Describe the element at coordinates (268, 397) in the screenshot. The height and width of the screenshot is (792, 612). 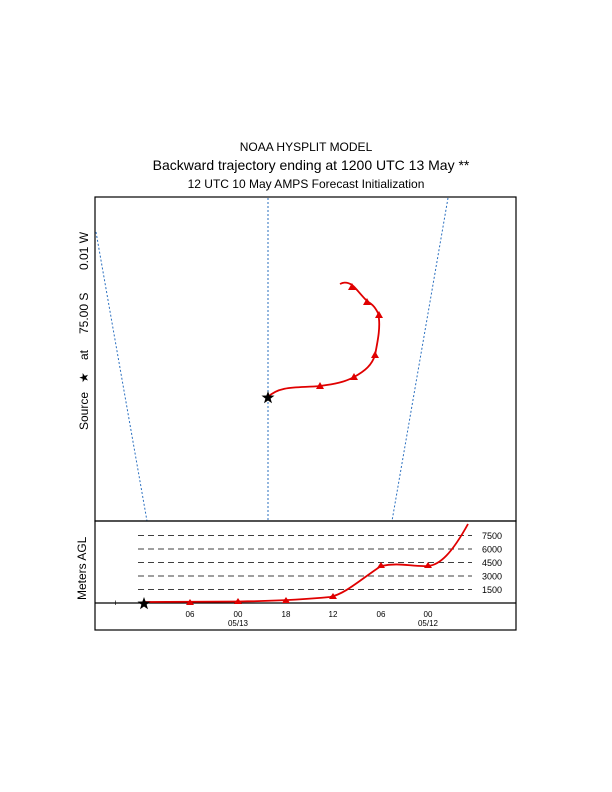
I see `source-star-icon` at that location.